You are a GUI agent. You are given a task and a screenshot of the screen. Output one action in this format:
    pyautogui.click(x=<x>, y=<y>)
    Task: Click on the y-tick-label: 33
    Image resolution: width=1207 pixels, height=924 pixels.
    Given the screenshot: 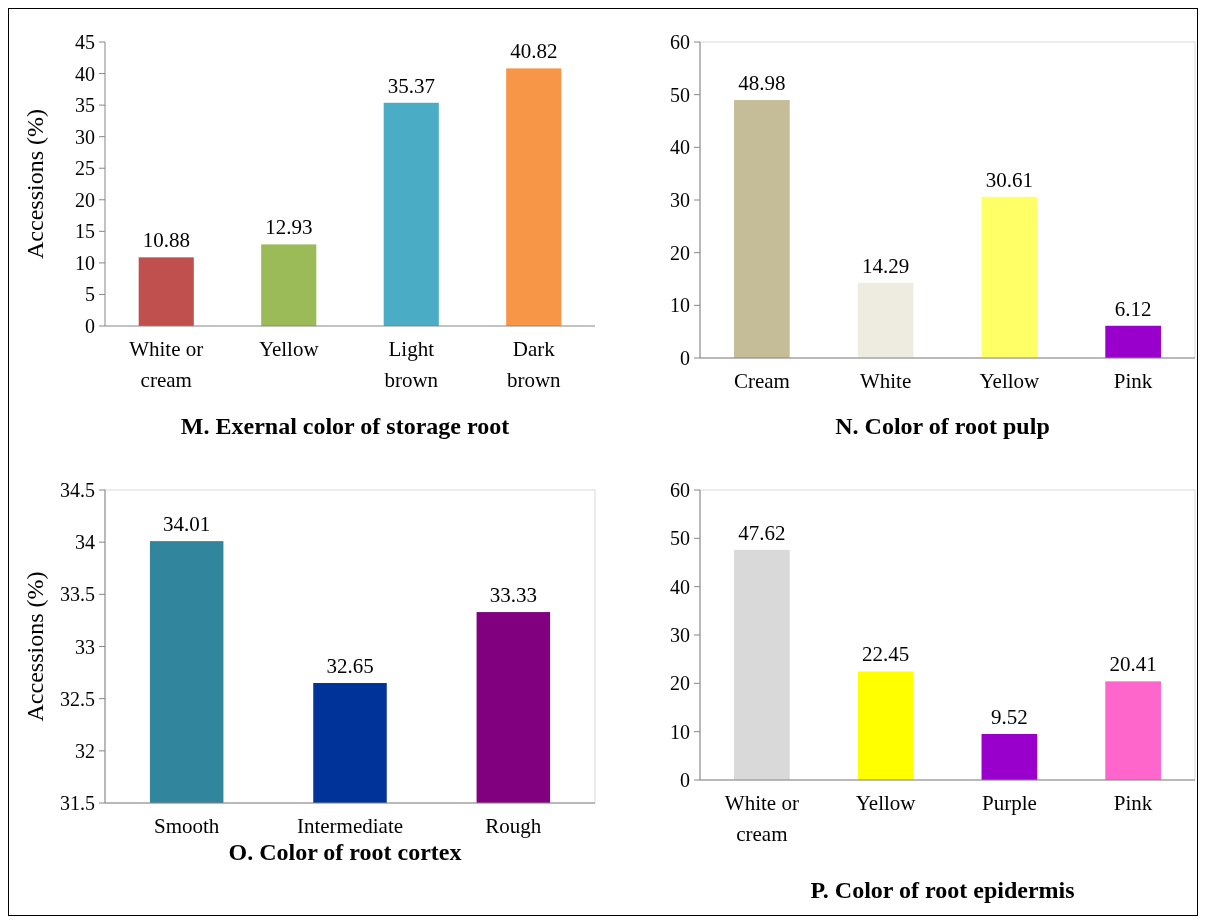 What is the action you would take?
    pyautogui.click(x=85, y=646)
    